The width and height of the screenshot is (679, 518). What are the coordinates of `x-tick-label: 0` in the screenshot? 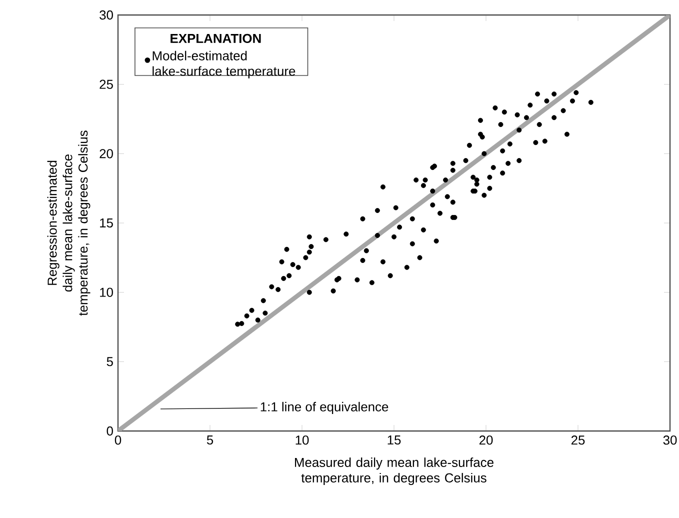 It's located at (118, 440).